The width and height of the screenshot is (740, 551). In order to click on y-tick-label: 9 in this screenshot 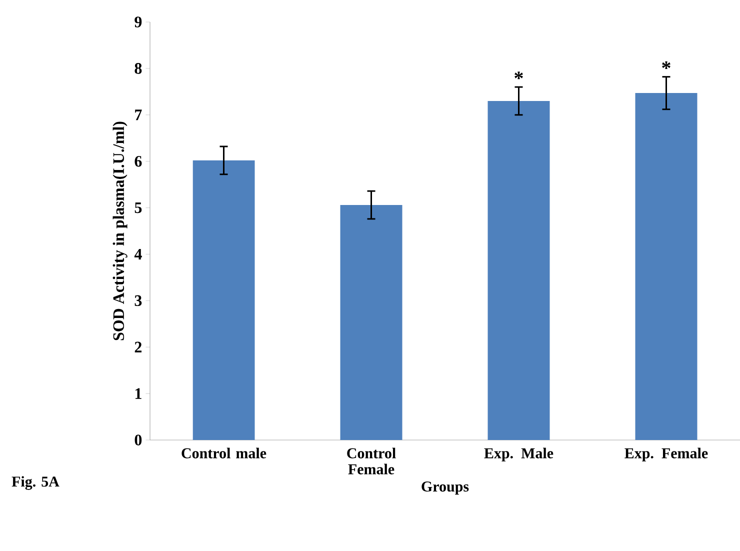, I will do `click(138, 22)`.